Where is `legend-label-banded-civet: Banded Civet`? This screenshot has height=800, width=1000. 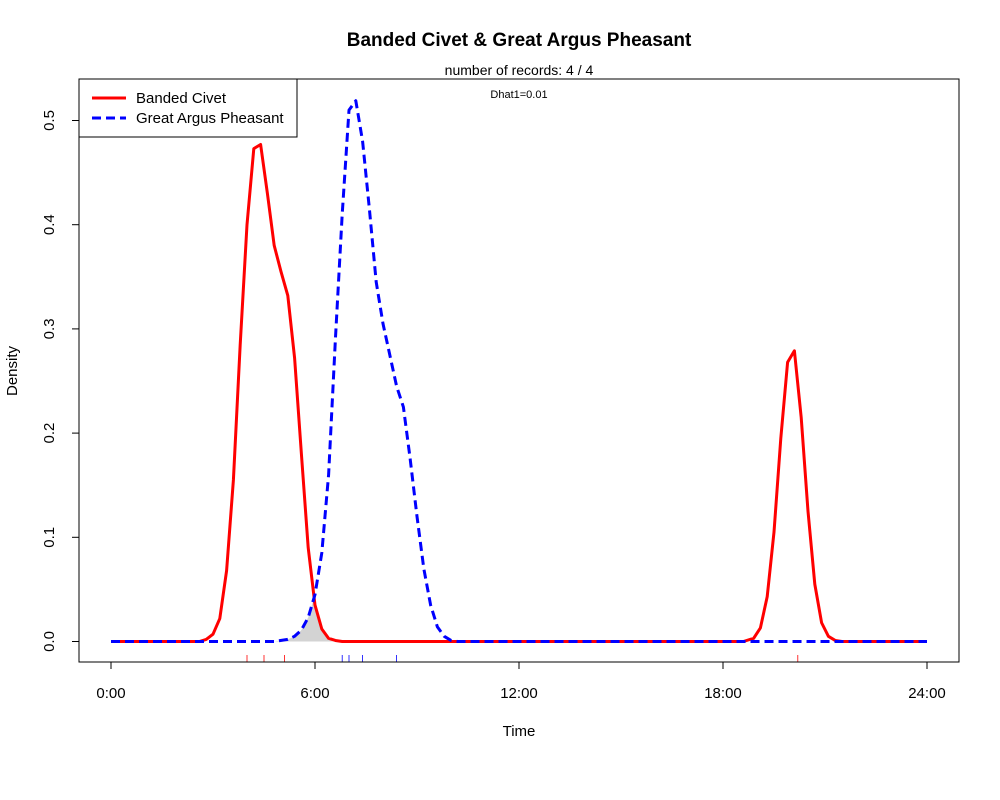 legend-label-banded-civet: Banded Civet is located at coordinates (181, 98).